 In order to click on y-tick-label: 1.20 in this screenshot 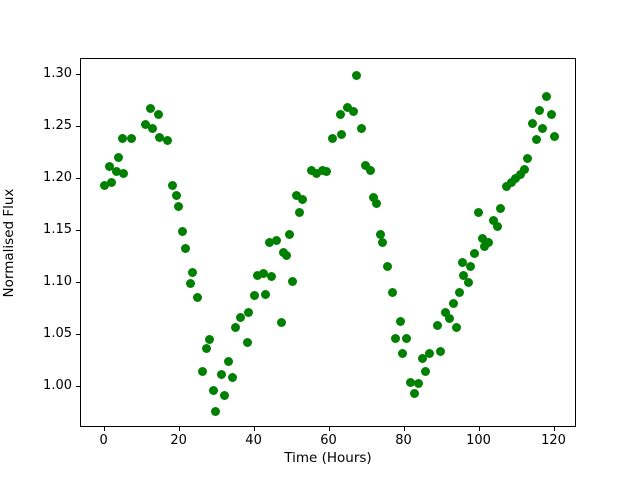, I will do `click(57, 178)`.